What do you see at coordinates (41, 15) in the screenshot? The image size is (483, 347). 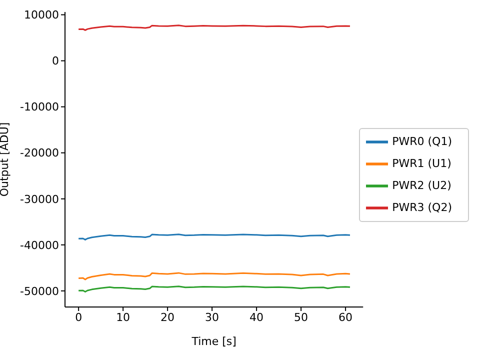 I see `y-tick-label: 10000` at bounding box center [41, 15].